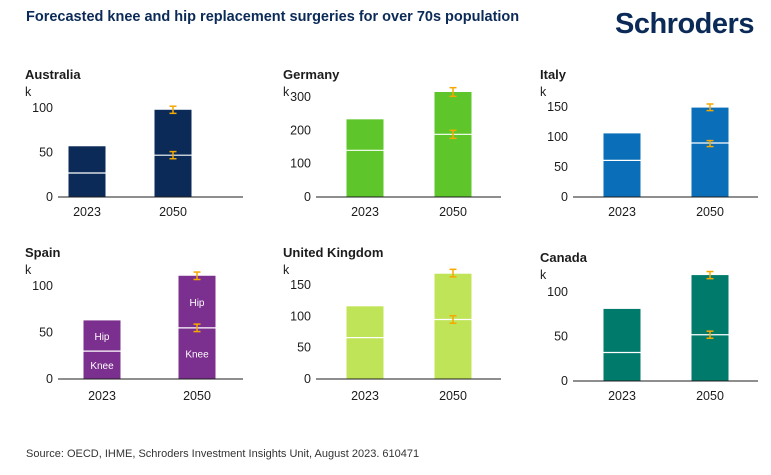  I want to click on chart-svg: United Kingdom k 0 50 100 150 2023 2050, so click(392, 324).